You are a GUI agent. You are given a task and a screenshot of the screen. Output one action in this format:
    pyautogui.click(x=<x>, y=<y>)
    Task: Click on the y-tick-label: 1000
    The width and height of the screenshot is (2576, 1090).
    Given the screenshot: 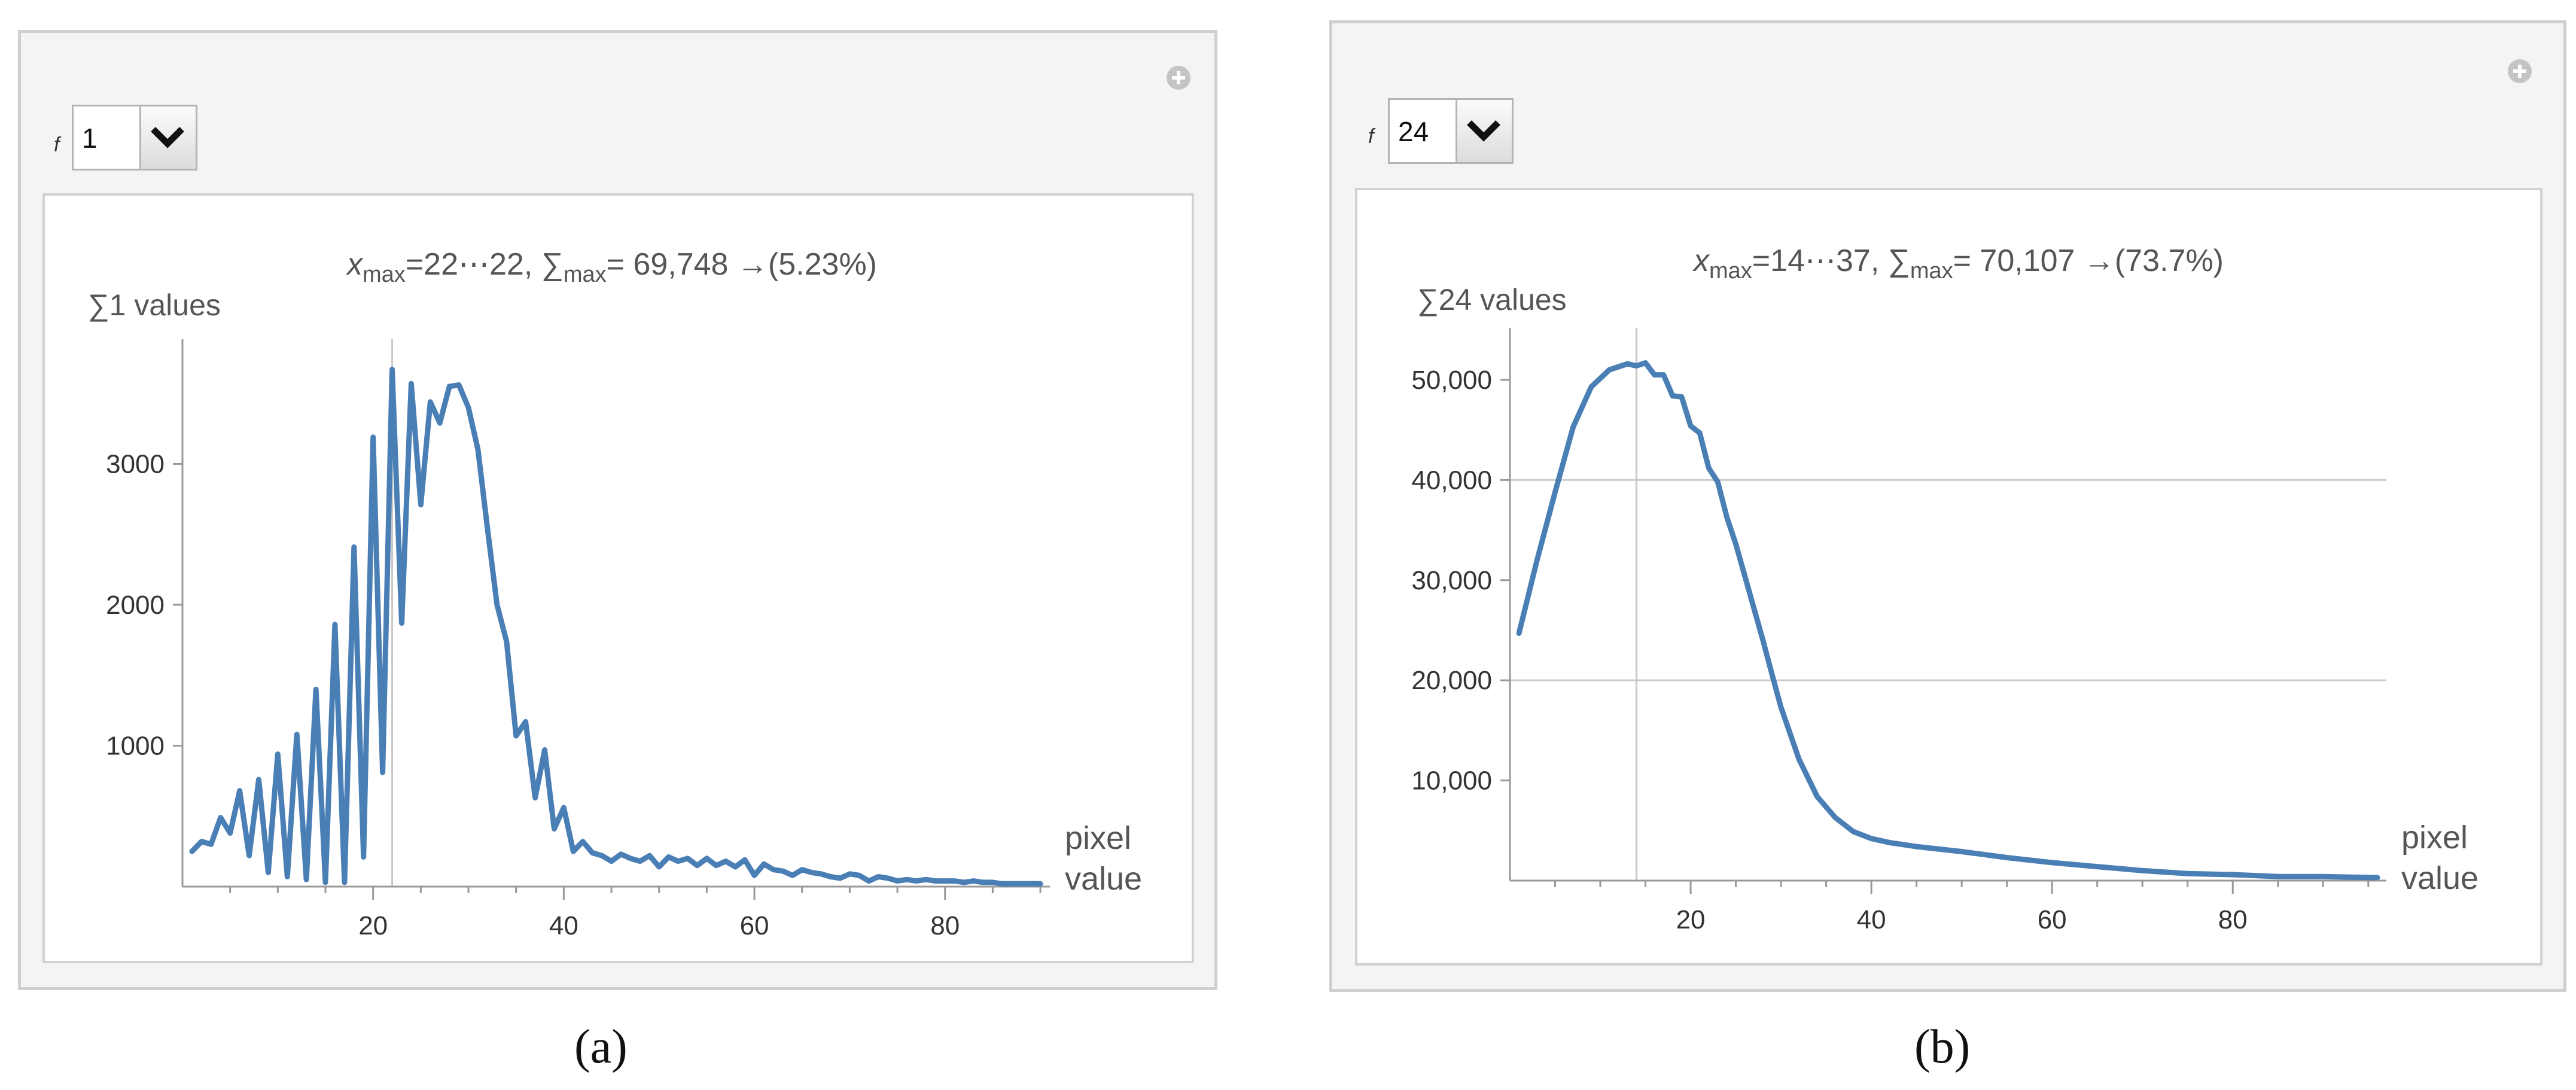 What is the action you would take?
    pyautogui.click(x=135, y=745)
    